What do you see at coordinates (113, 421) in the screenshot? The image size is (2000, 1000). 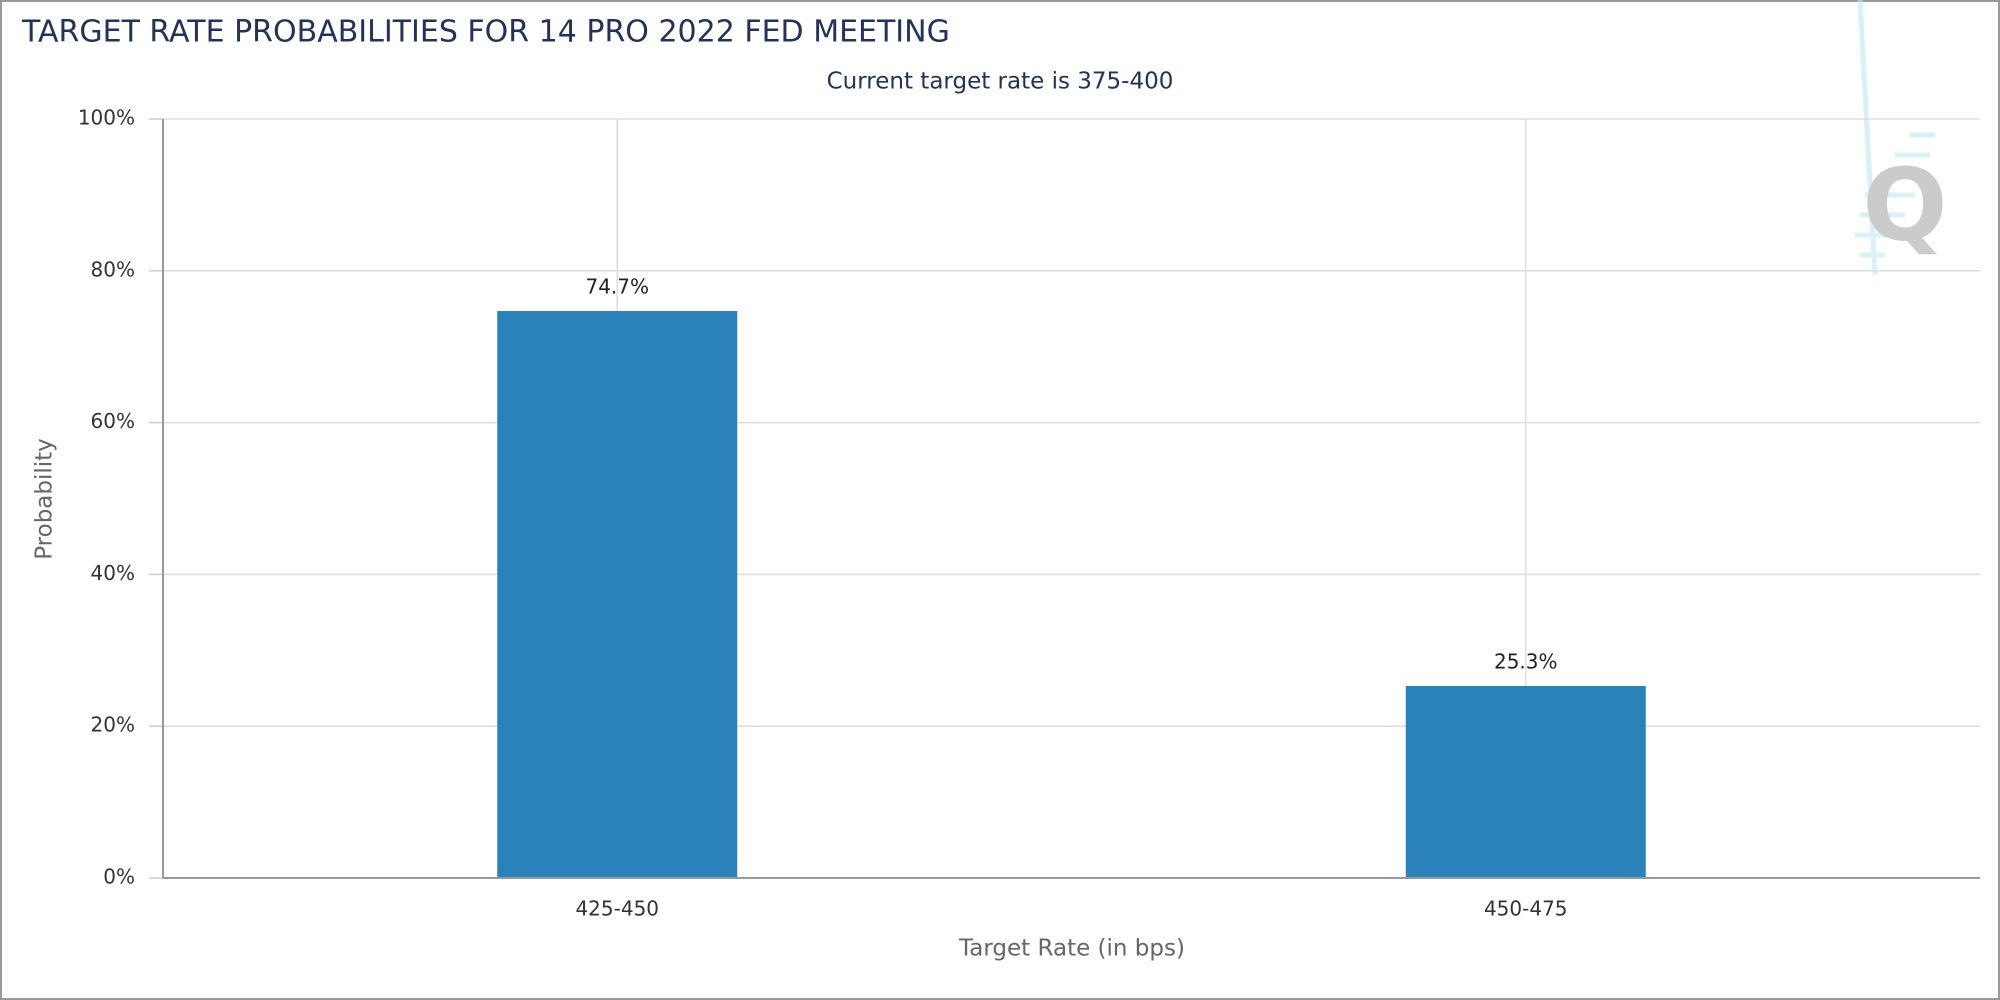 I see `y-tick-label: 60%` at bounding box center [113, 421].